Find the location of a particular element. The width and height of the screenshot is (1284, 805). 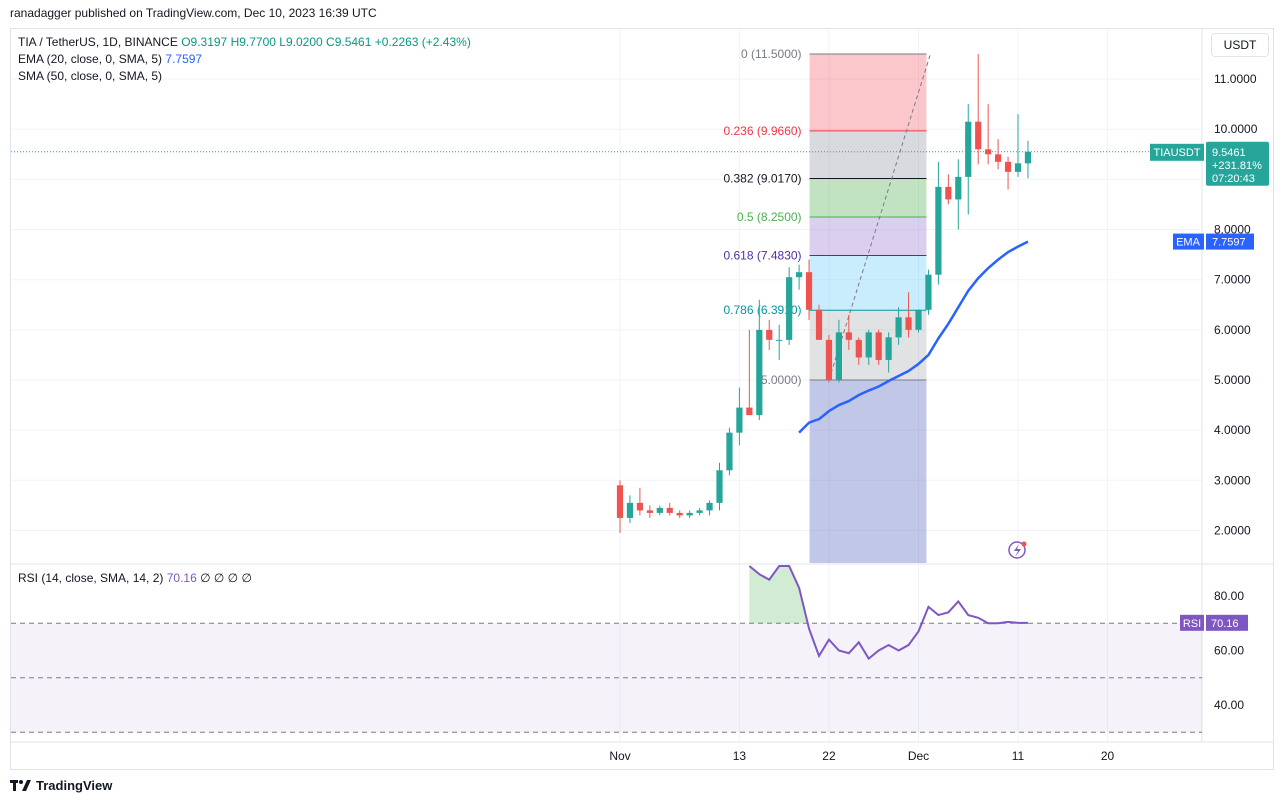

fib-level-label: 0.382 (9.0170) is located at coordinates (762, 179).